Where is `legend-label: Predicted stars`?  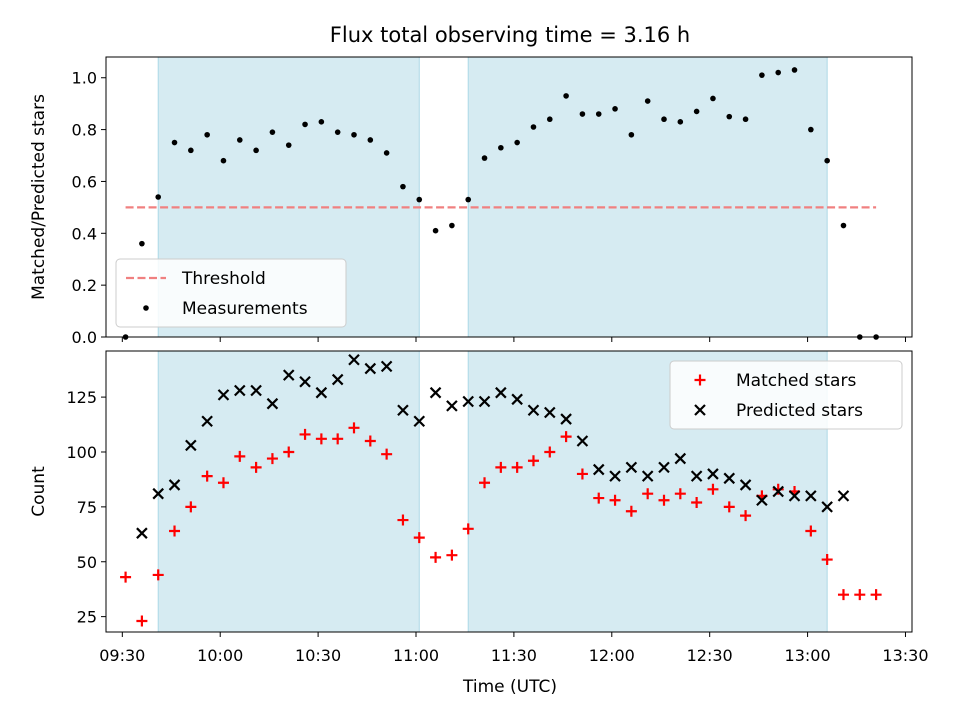
legend-label: Predicted stars is located at coordinates (799, 411).